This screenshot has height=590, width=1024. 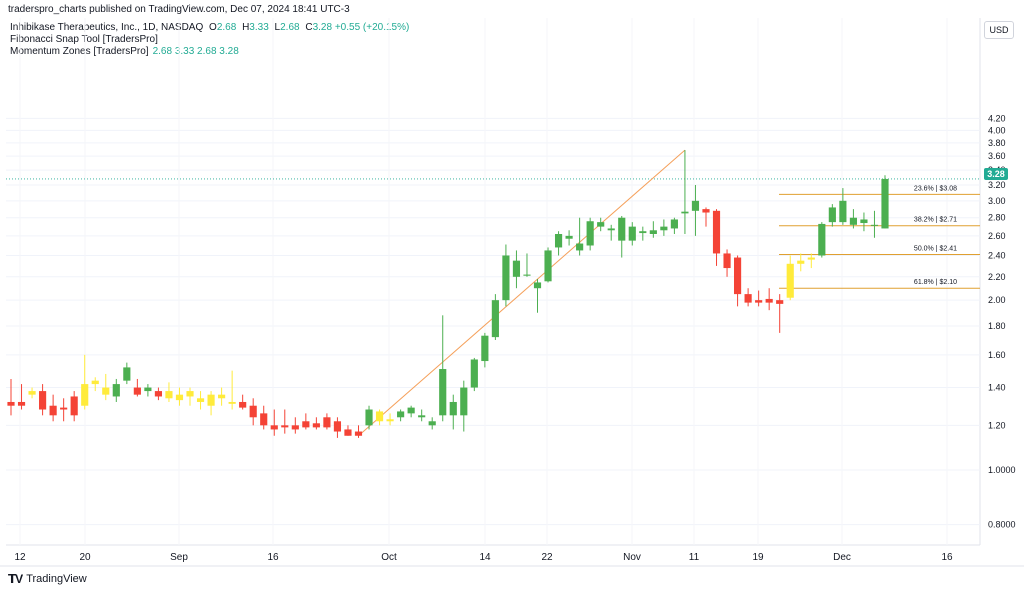 I want to click on y-tick-label: 2.40, so click(x=997, y=255).